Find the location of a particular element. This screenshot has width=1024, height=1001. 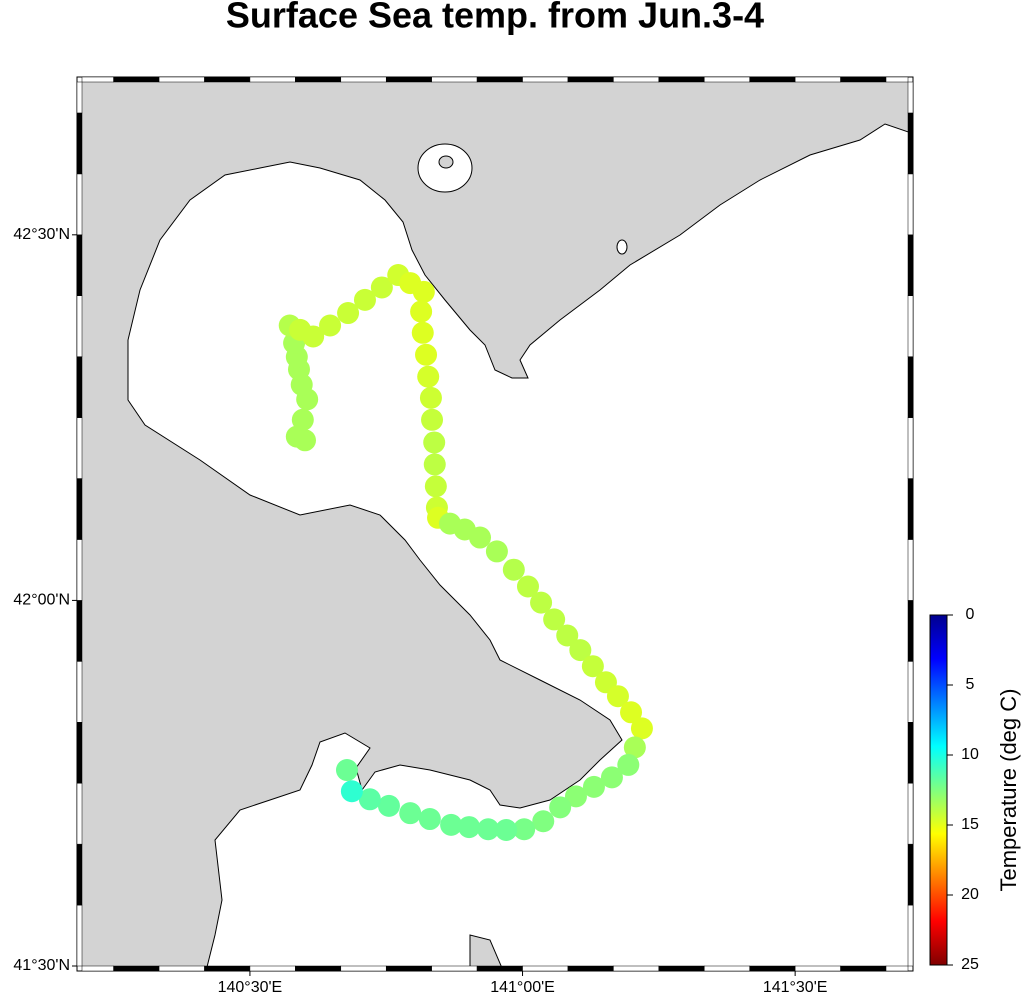

colorbar is located at coordinates (938, 790).